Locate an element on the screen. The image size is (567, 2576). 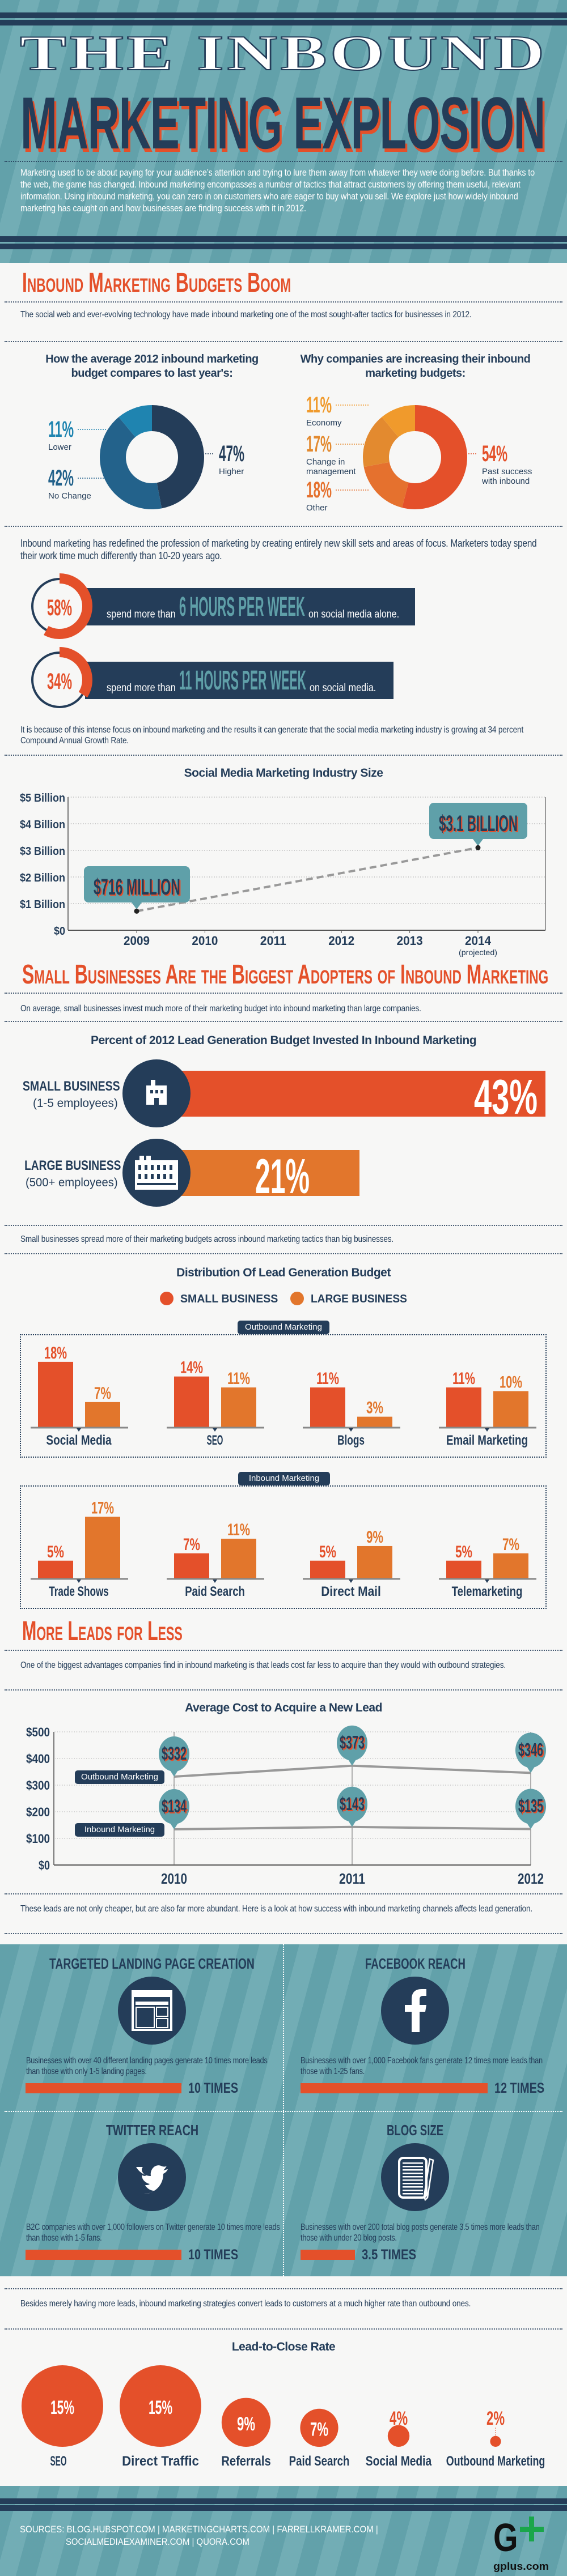
outbound-tag: Outbound Marketing is located at coordinates (283, 1327).